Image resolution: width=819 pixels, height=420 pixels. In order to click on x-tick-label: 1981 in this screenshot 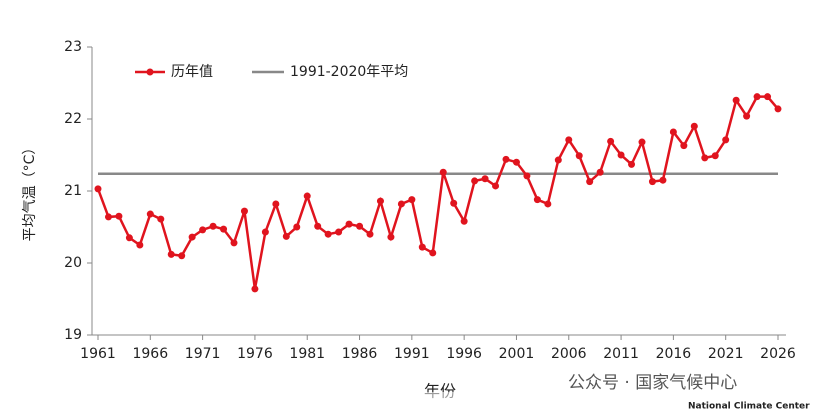, I will do `click(307, 354)`.